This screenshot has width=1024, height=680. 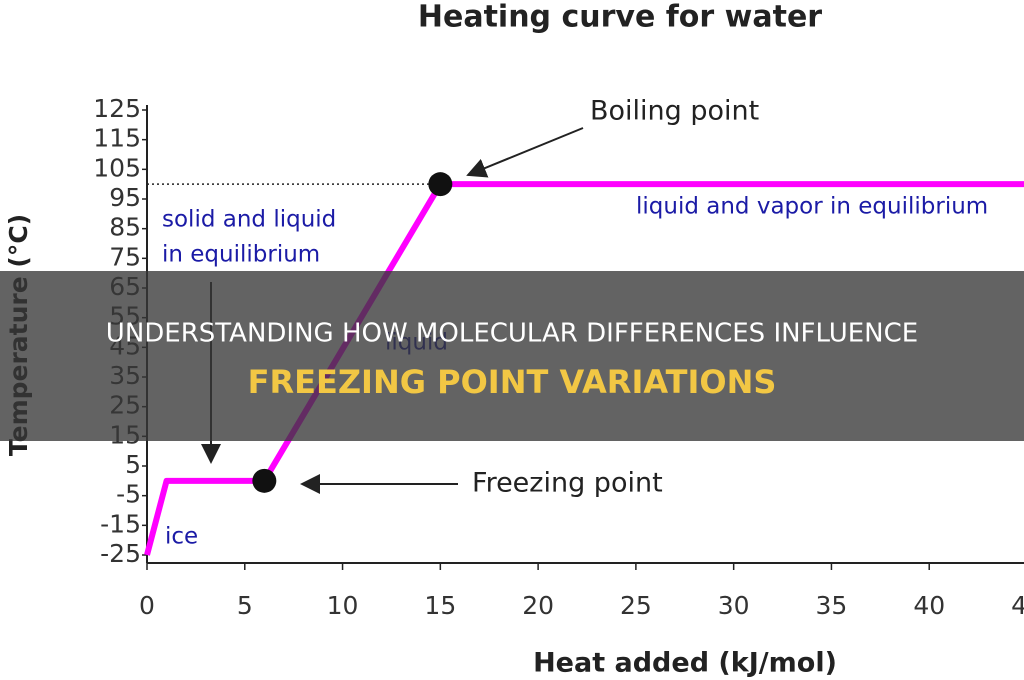 I want to click on x-tick-label: 25, so click(x=636, y=605).